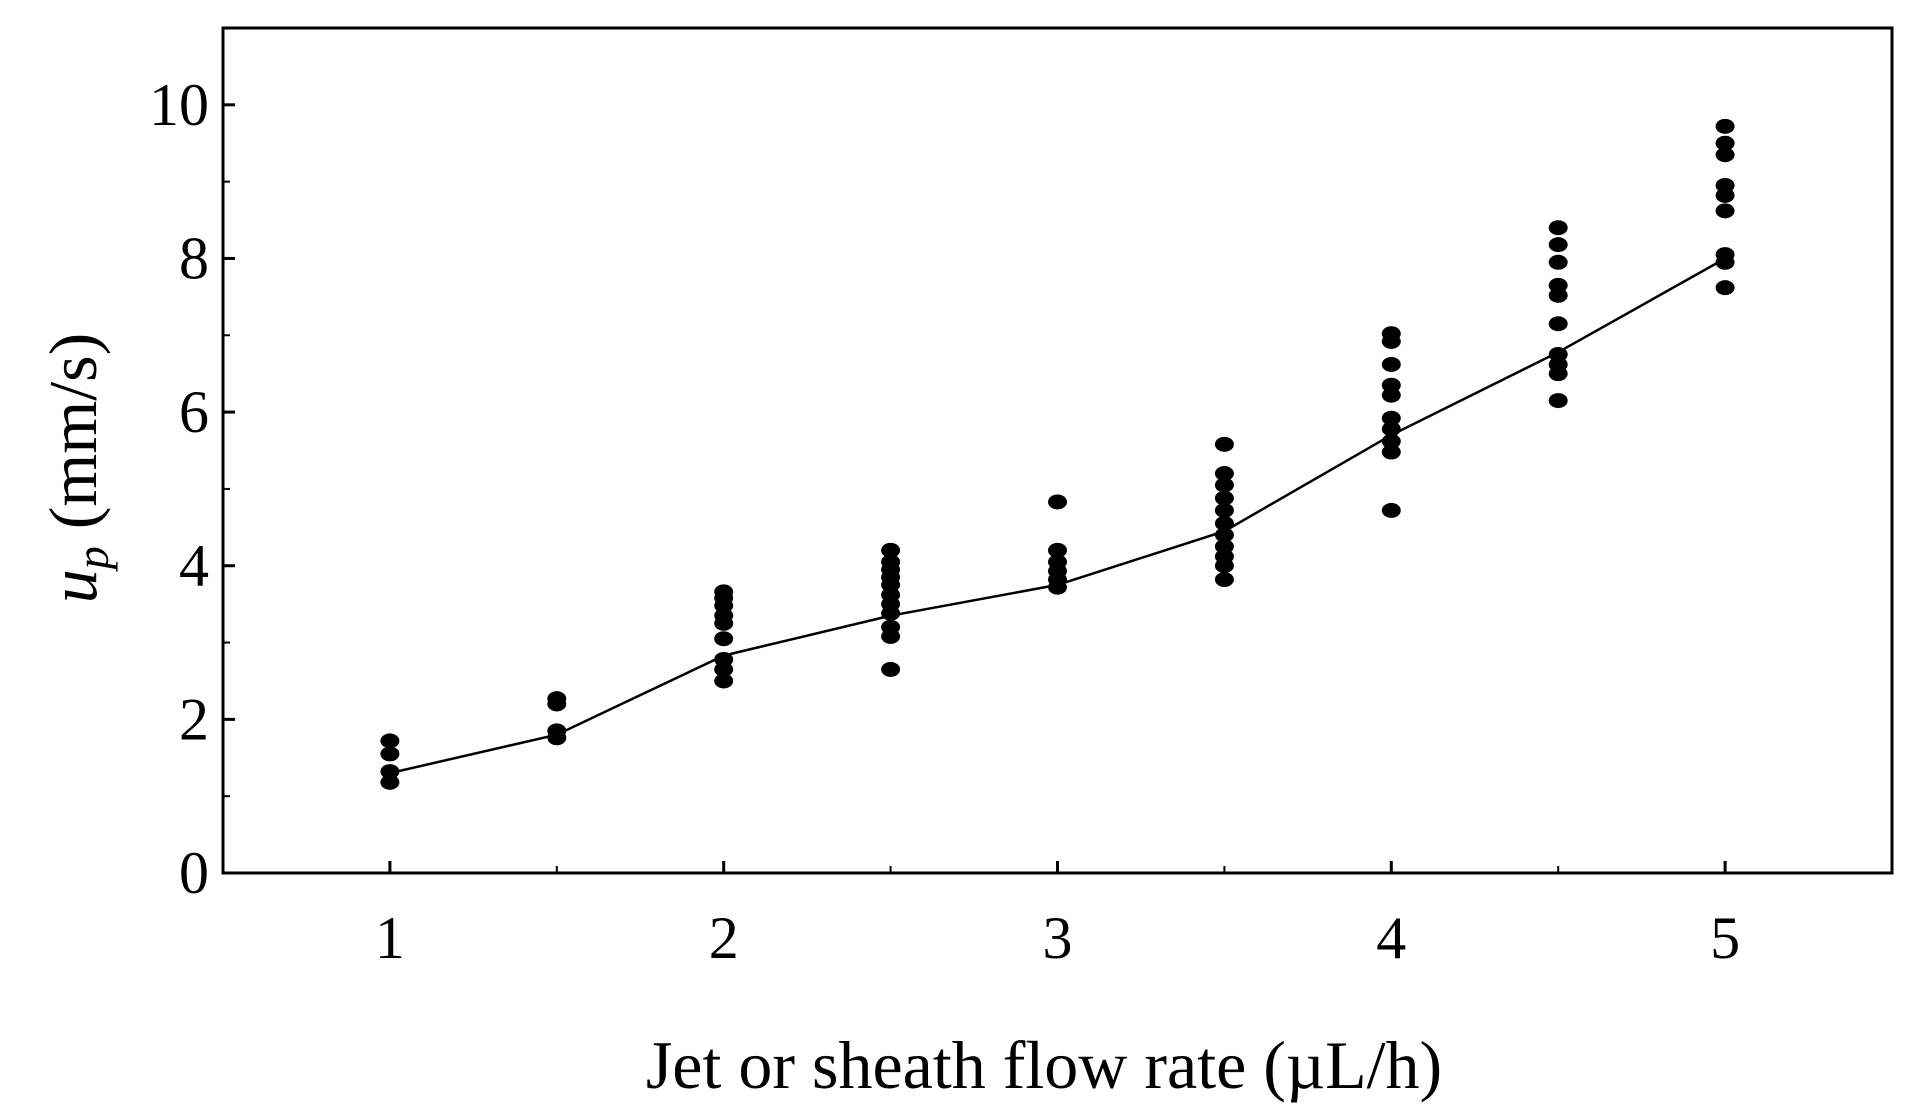 The height and width of the screenshot is (1111, 1917). What do you see at coordinates (194, 258) in the screenshot?
I see `y-tick-label: 8` at bounding box center [194, 258].